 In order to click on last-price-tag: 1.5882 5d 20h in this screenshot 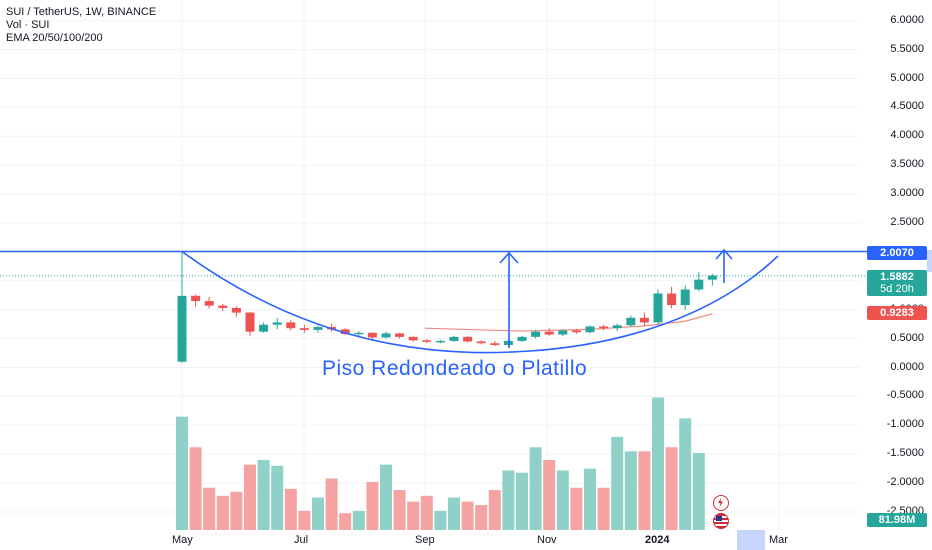, I will do `click(897, 283)`.